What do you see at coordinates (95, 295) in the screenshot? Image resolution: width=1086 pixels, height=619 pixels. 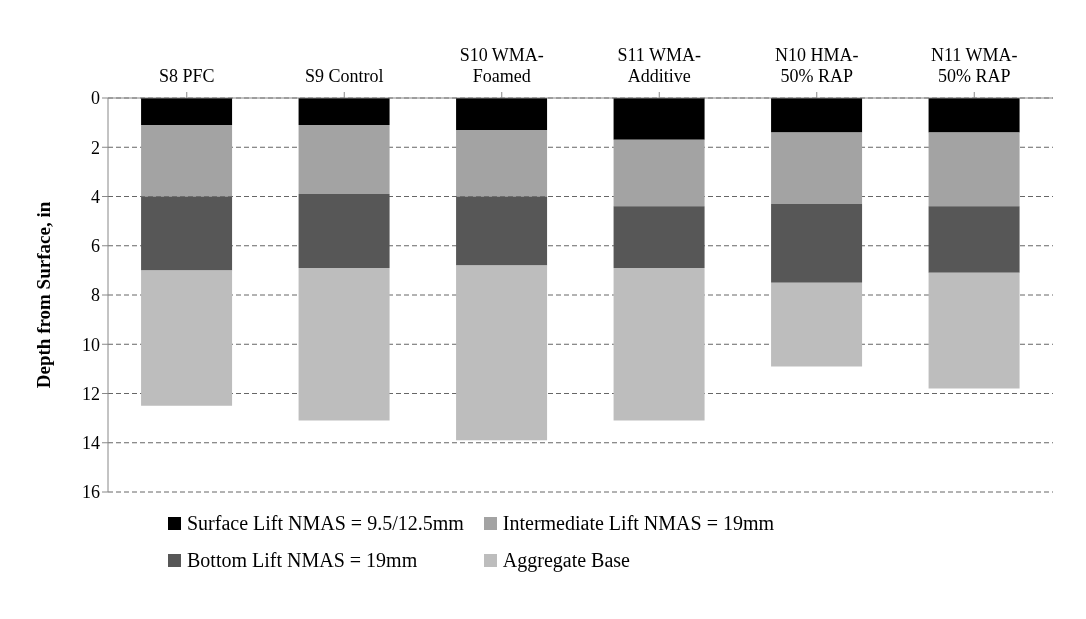 I see `y-tick-label: 8` at bounding box center [95, 295].